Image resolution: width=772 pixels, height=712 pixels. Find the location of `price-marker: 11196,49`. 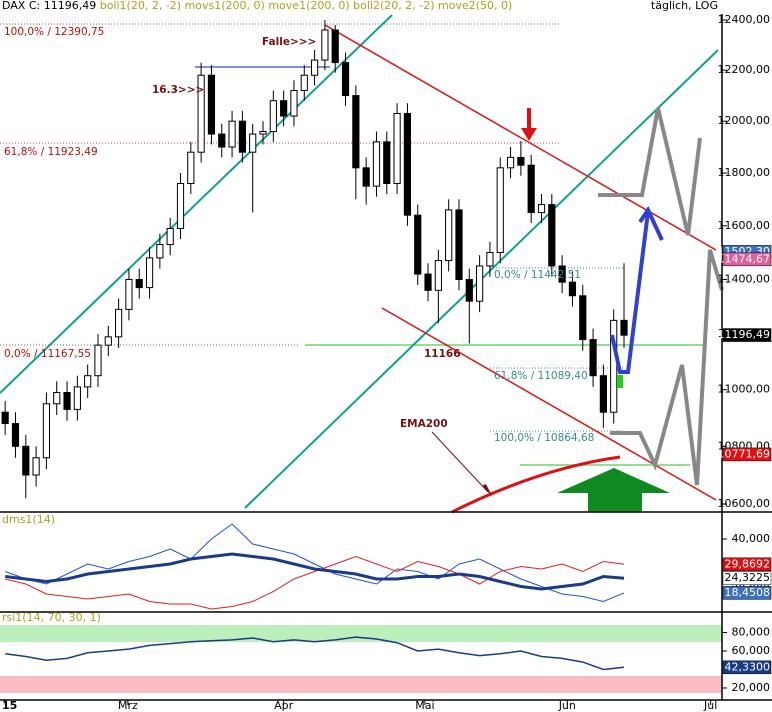

price-marker: 11196,49 is located at coordinates (745, 335).